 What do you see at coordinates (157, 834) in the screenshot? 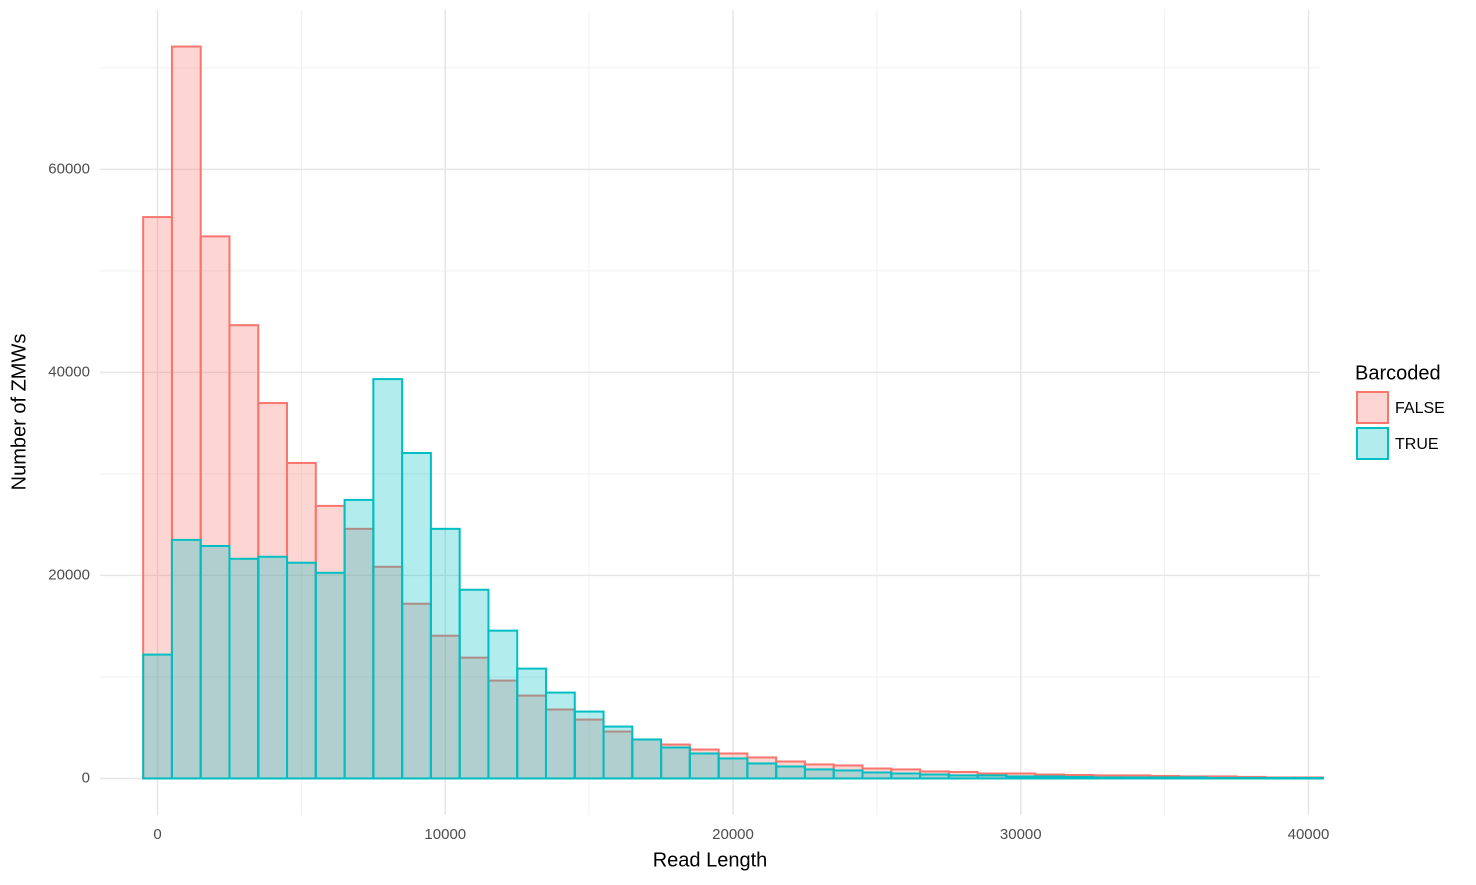
I see `x-tick-label: 0` at bounding box center [157, 834].